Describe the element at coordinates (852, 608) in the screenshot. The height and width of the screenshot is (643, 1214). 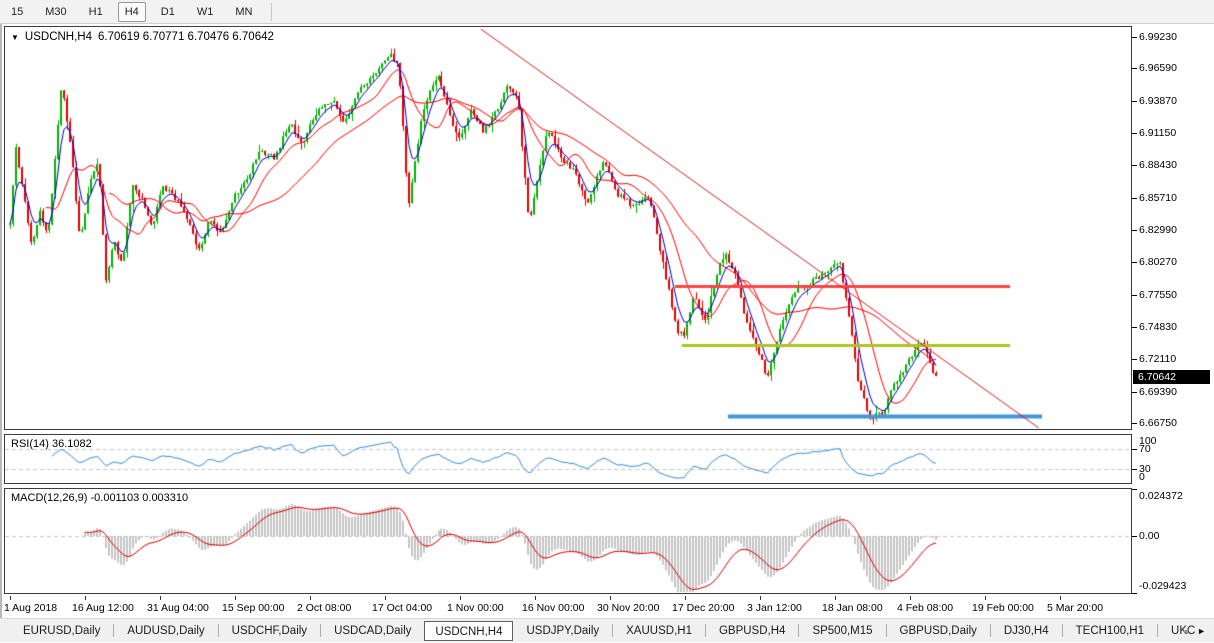
I see `time-axis-label: 18 Jan 08:00` at that location.